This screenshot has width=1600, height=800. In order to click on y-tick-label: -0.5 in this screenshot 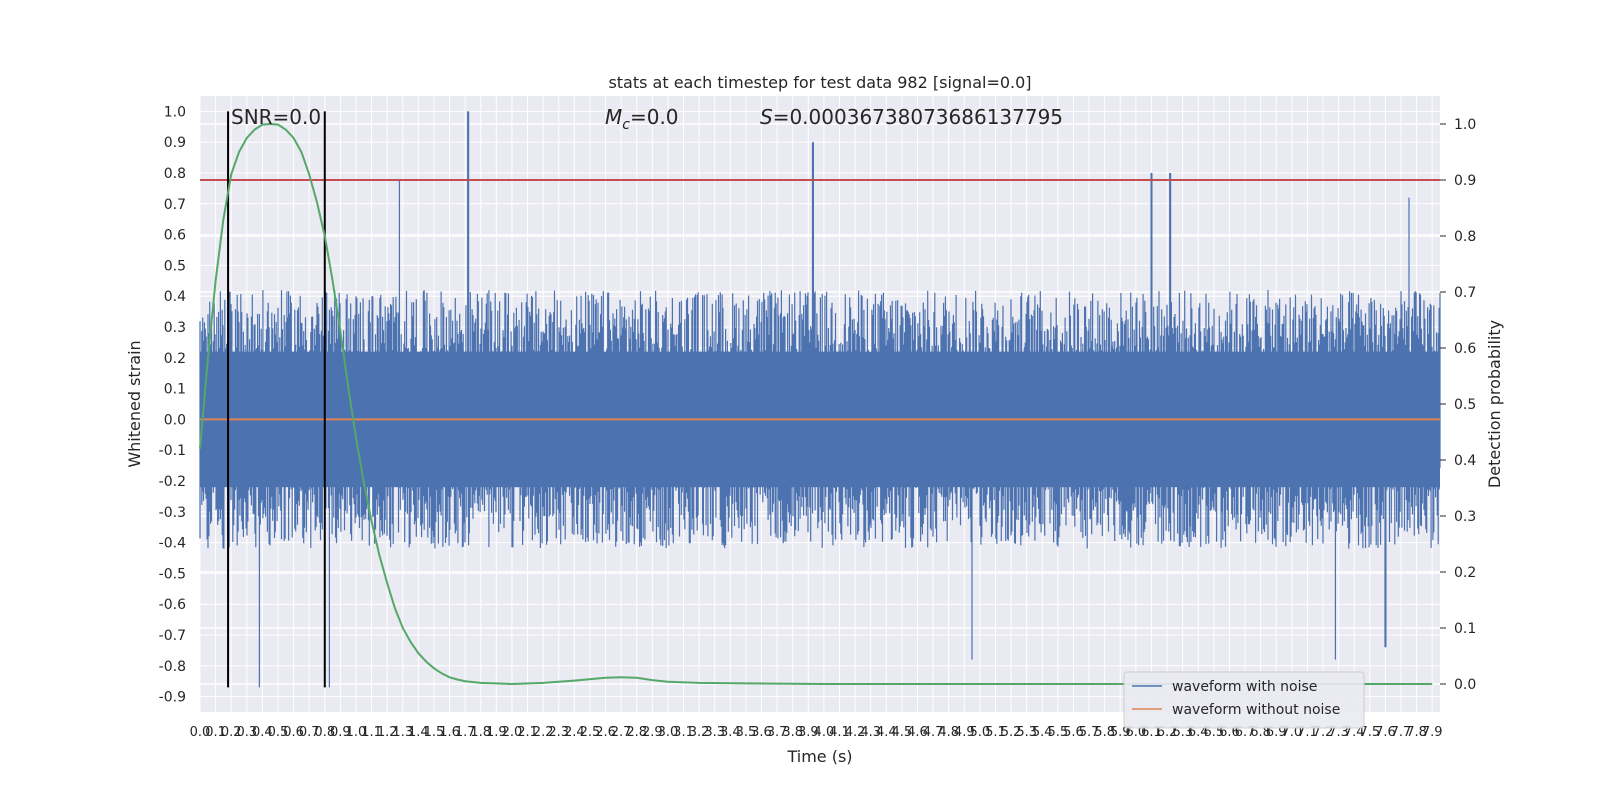, I will do `click(172, 574)`.